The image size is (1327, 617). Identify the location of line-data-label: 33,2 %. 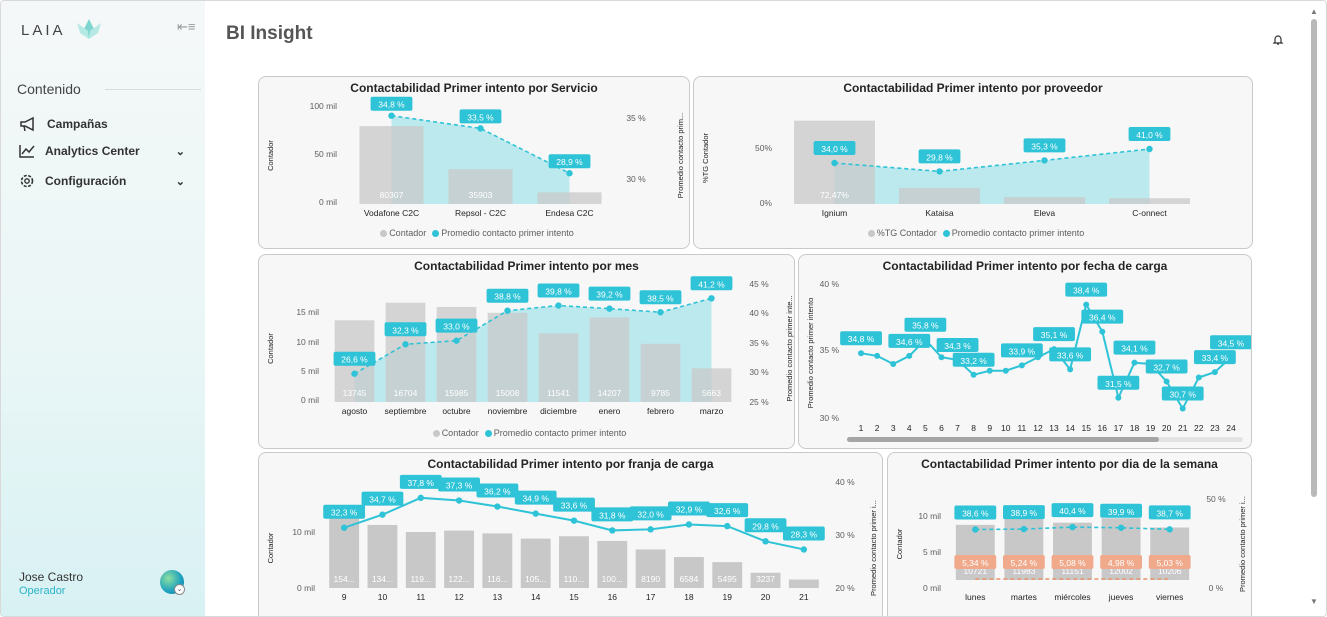
(973, 361).